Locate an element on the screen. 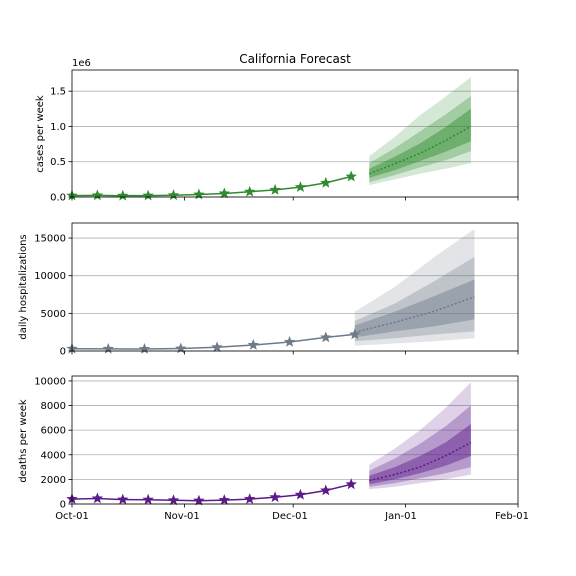 The height and width of the screenshot is (576, 576). x-tick-label-feb: Feb-01 is located at coordinates (512, 516).